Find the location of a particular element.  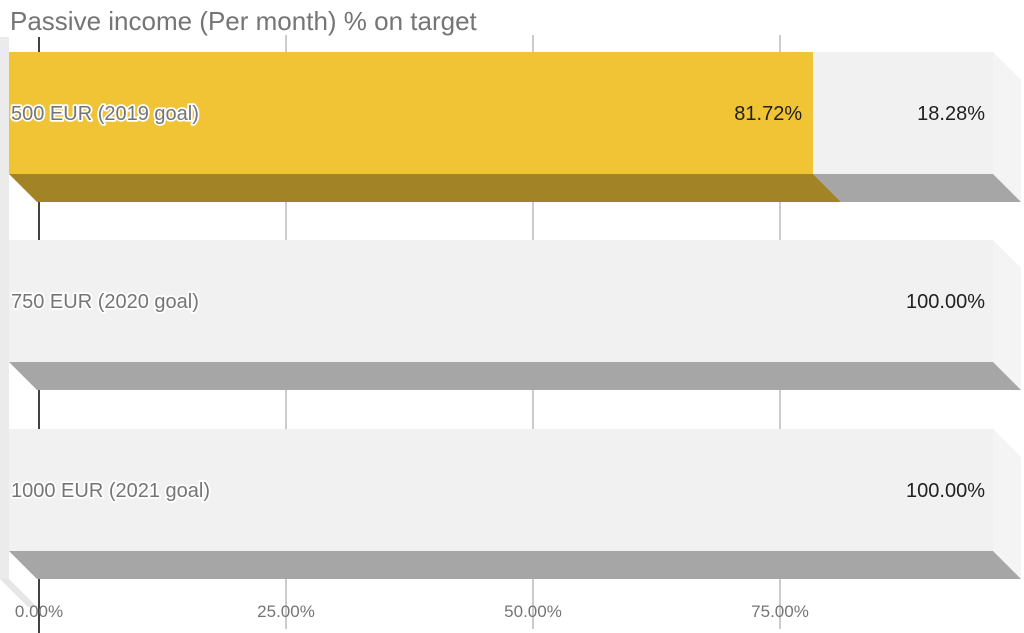

x-axis-tick-label: 75.00% is located at coordinates (780, 611).